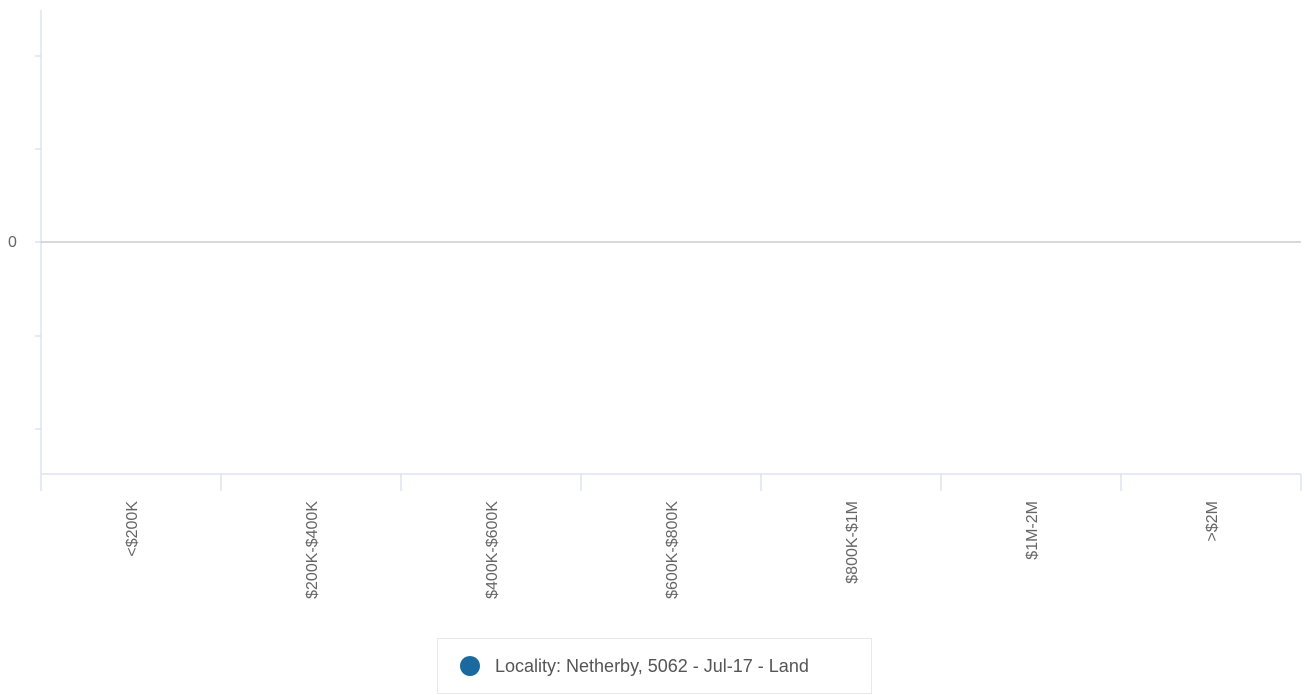  I want to click on y-axis: 0, so click(25, 242).